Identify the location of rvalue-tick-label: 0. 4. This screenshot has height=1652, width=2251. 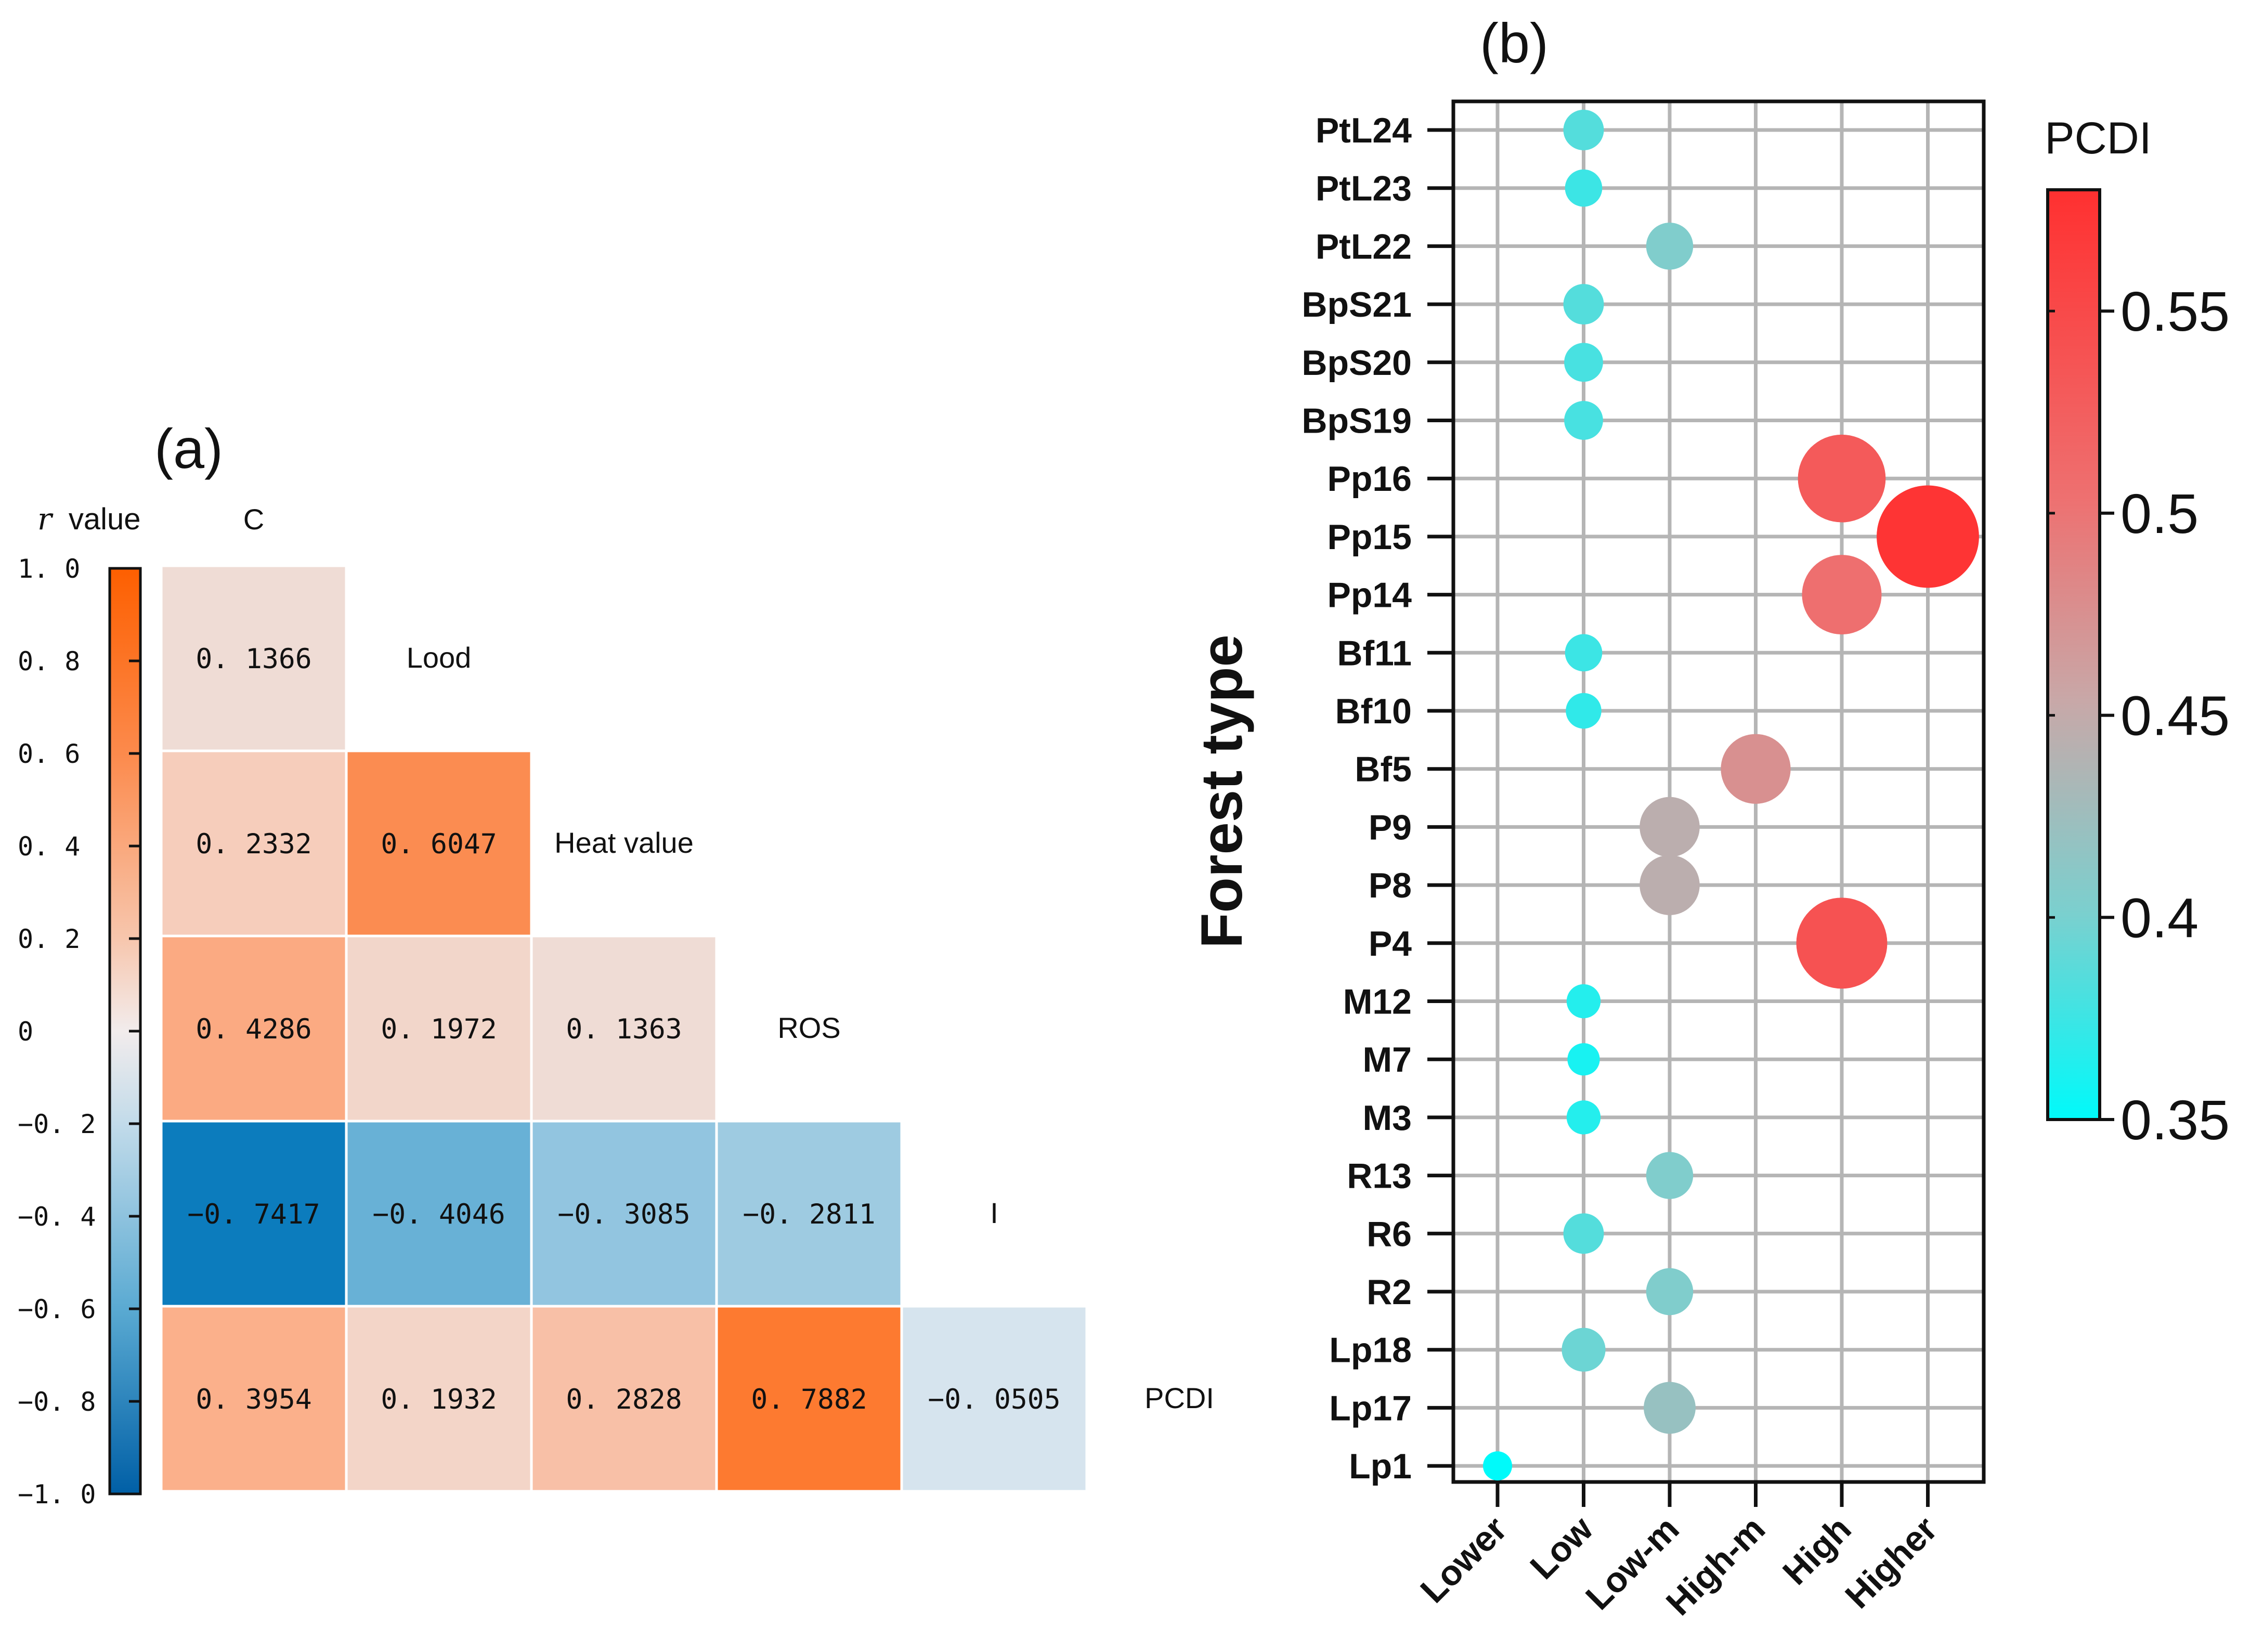
(49, 846).